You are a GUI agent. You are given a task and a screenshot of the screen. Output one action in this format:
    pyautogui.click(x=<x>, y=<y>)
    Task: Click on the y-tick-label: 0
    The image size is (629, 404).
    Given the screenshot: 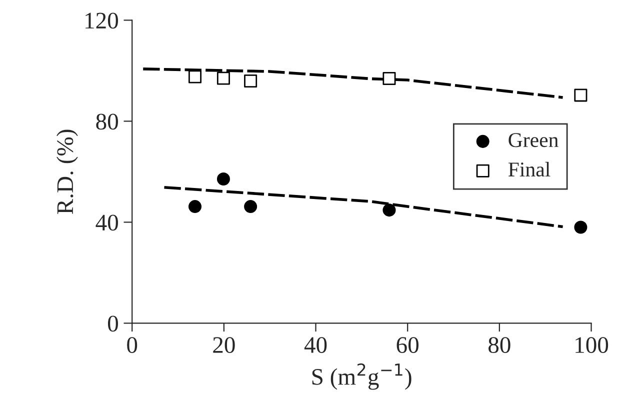 What is the action you would take?
    pyautogui.click(x=113, y=324)
    